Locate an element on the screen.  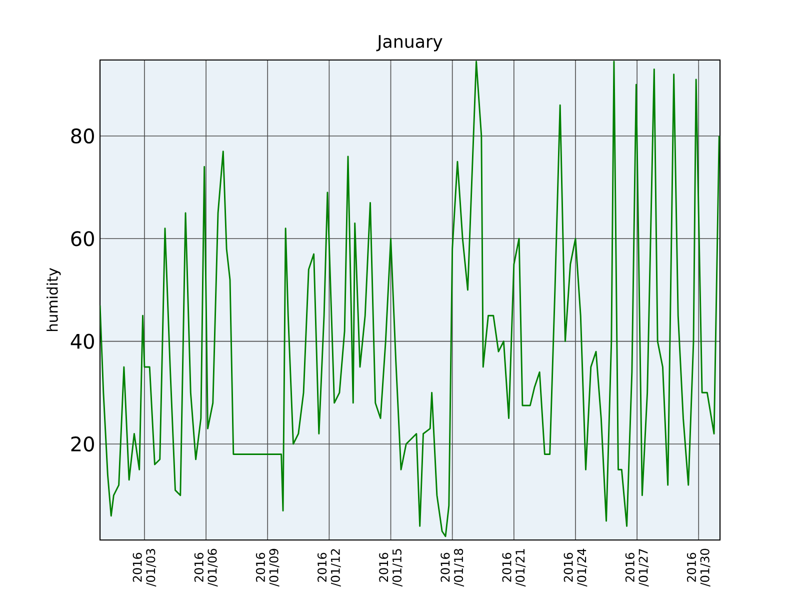
y-tick-label: 80 is located at coordinates (82, 136).